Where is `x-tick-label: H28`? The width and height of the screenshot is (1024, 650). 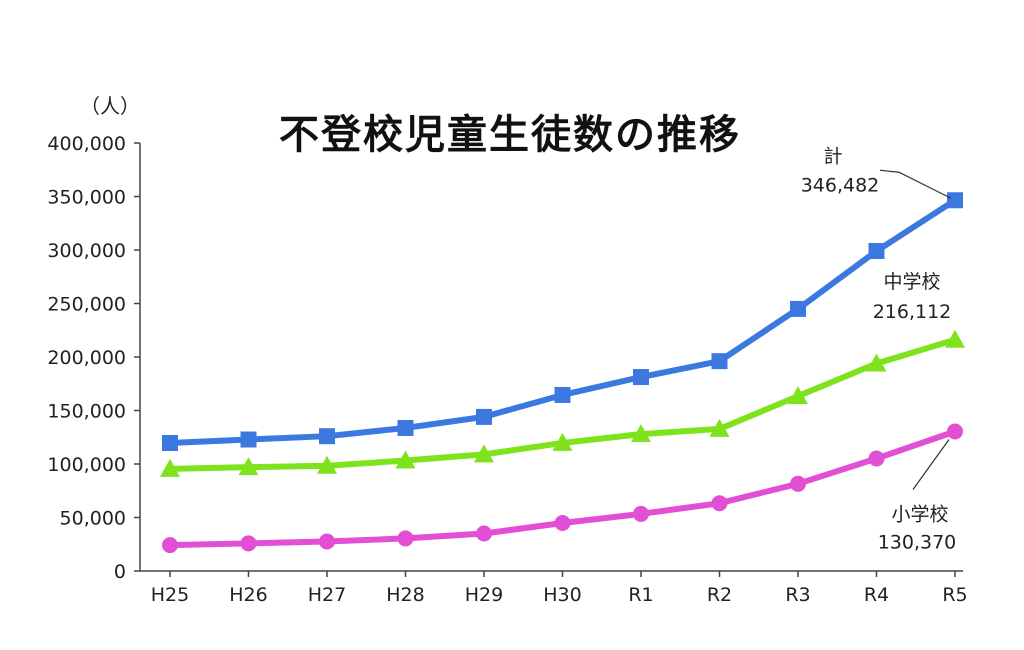 x-tick-label: H28 is located at coordinates (405, 595).